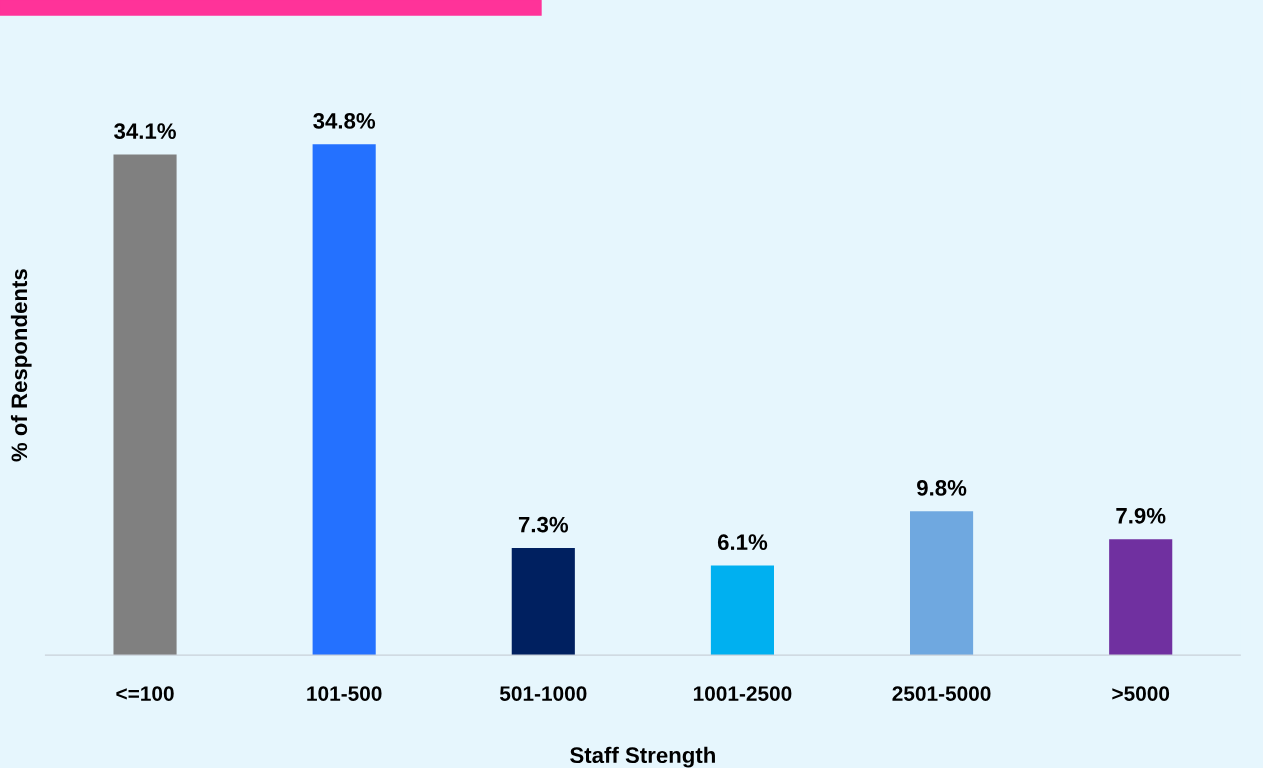  I want to click on data-label: 7.9%, so click(1141, 515).